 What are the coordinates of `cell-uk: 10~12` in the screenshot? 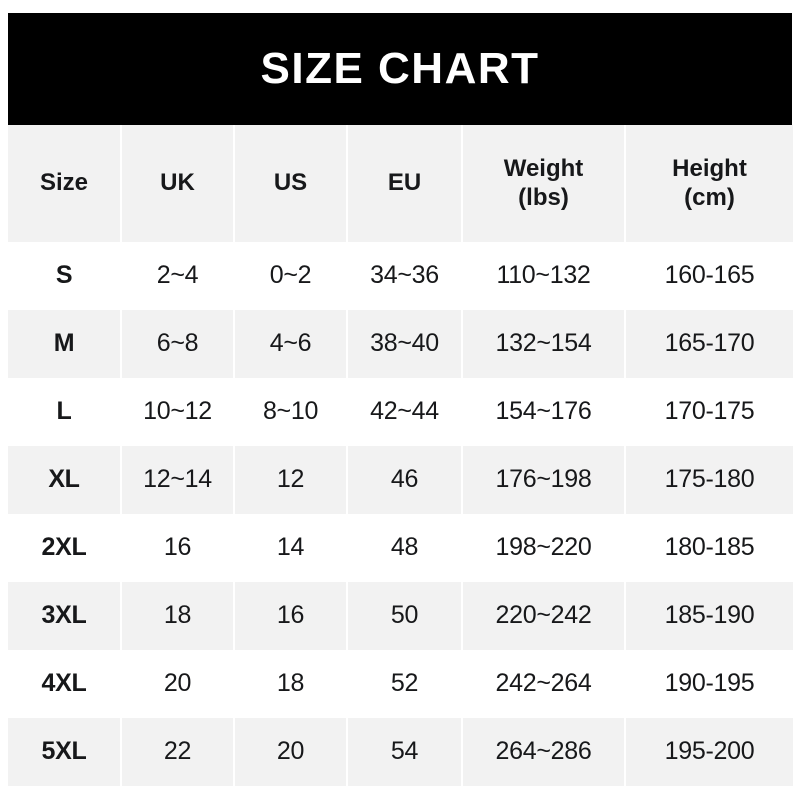 It's located at (178, 412).